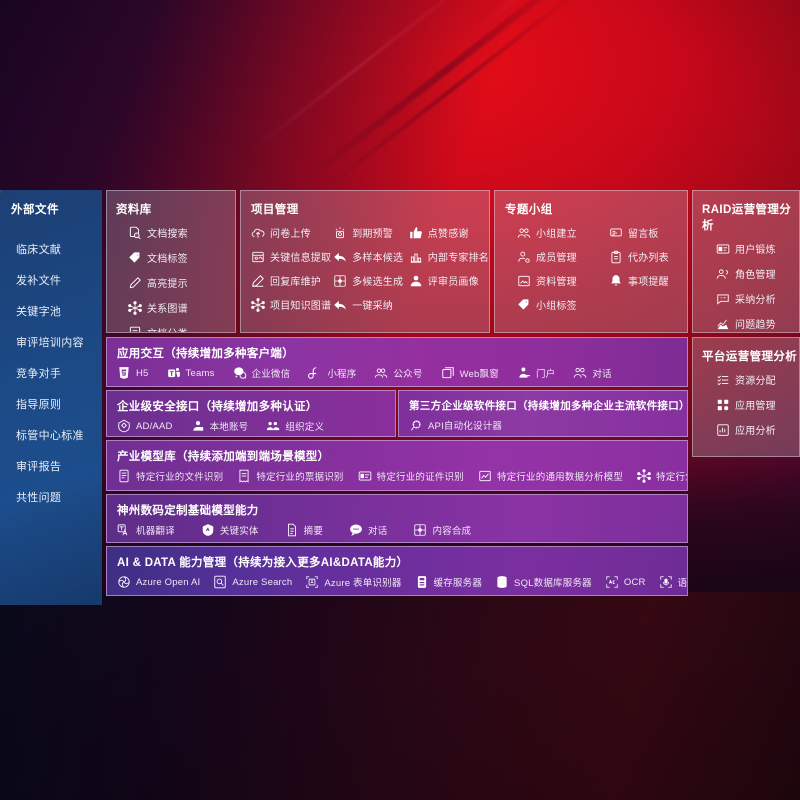 This screenshot has height=800, width=800. I want to click on foundation-item-1: 关键实体, so click(230, 530).